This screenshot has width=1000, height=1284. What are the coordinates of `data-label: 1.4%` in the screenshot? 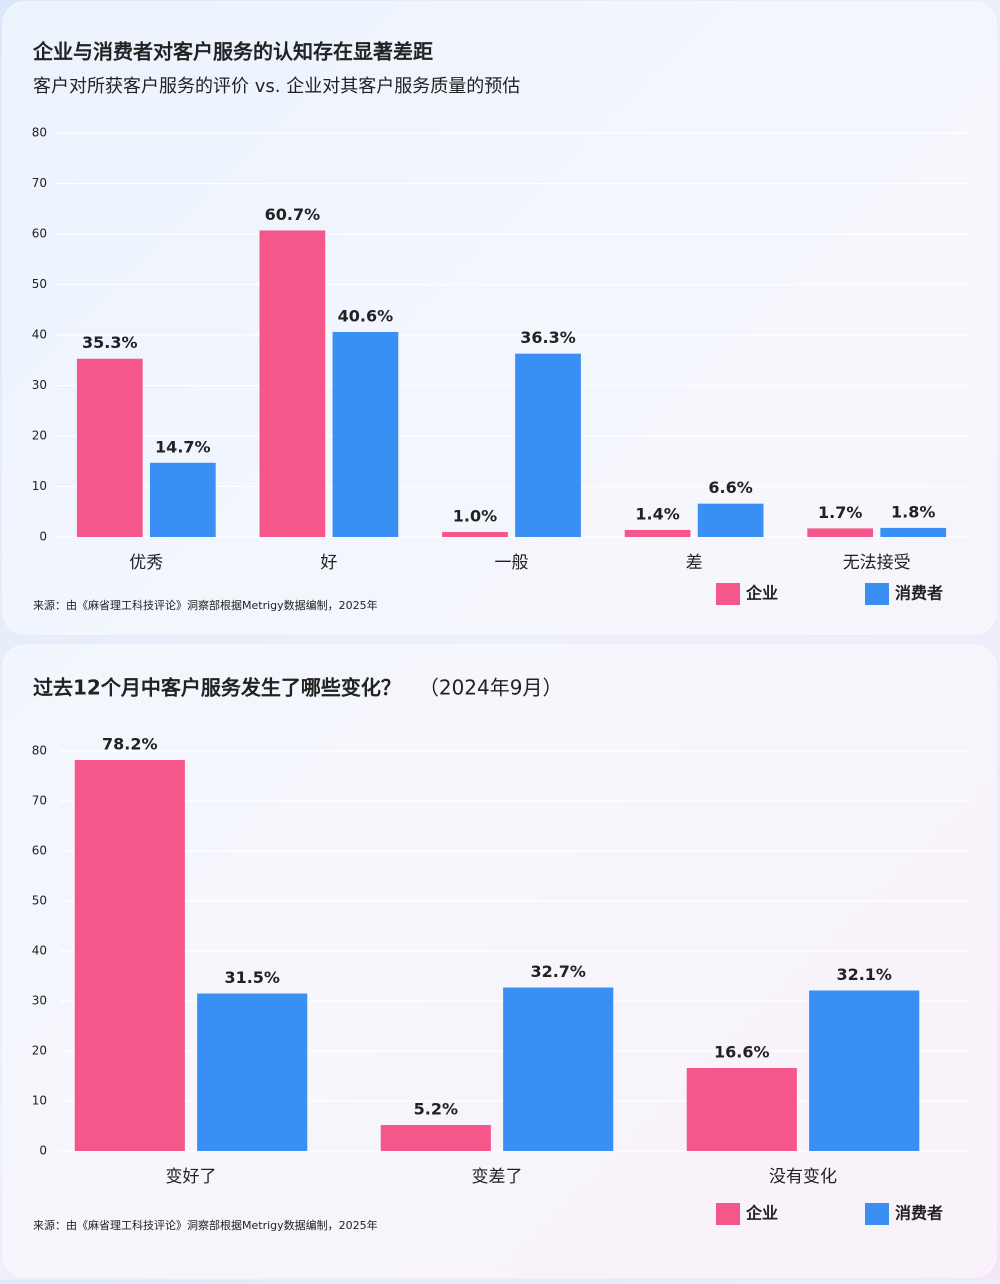 It's located at (657, 513).